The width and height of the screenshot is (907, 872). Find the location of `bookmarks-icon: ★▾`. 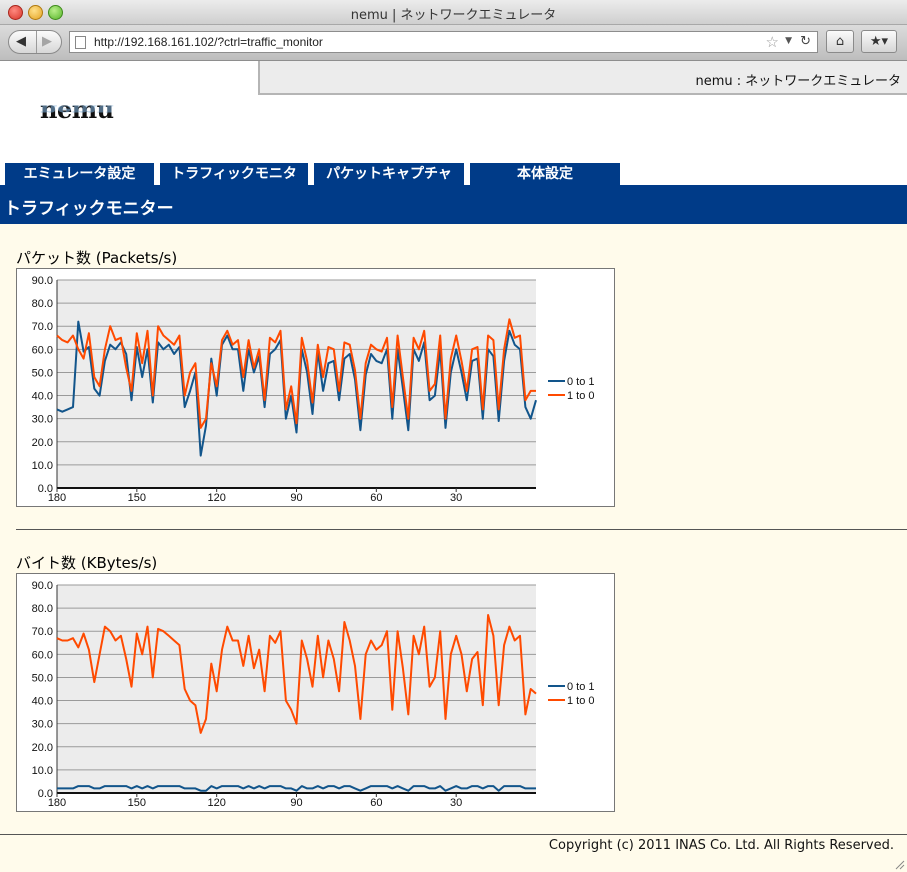

bookmarks-icon: ★▾ is located at coordinates (879, 41).